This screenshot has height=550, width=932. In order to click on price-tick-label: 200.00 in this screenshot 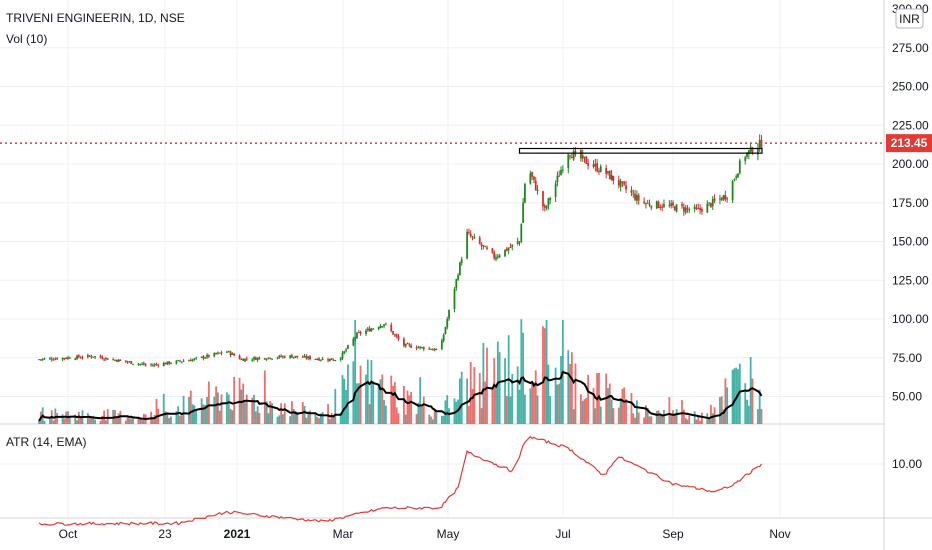, I will do `click(910, 164)`.